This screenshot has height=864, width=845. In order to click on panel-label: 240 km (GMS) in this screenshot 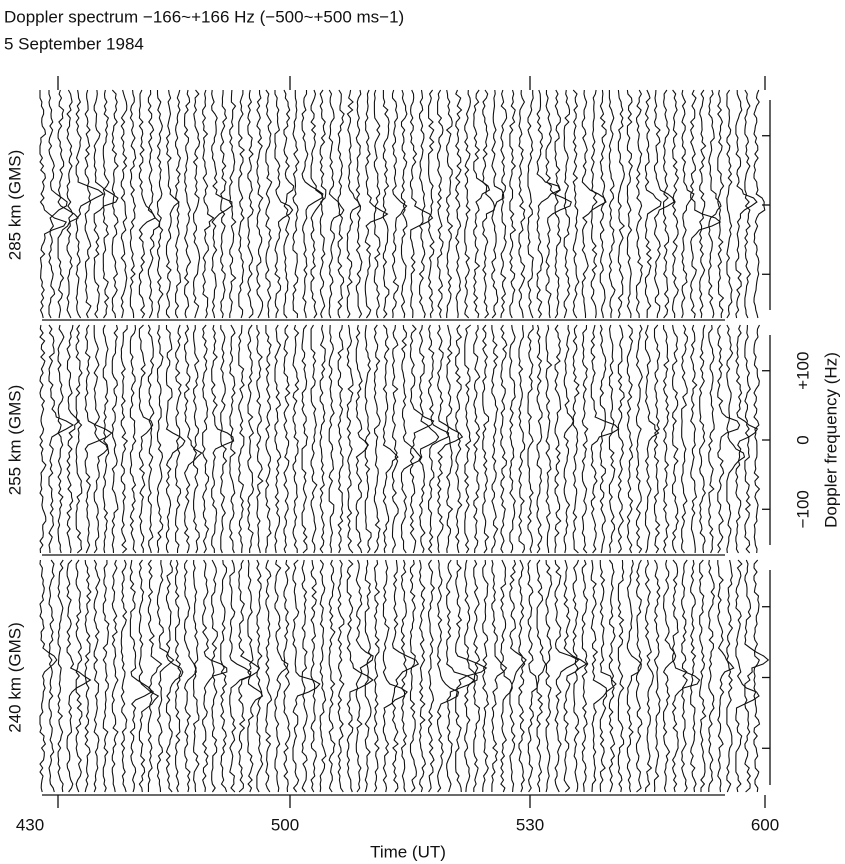, I will do `click(14, 677)`.